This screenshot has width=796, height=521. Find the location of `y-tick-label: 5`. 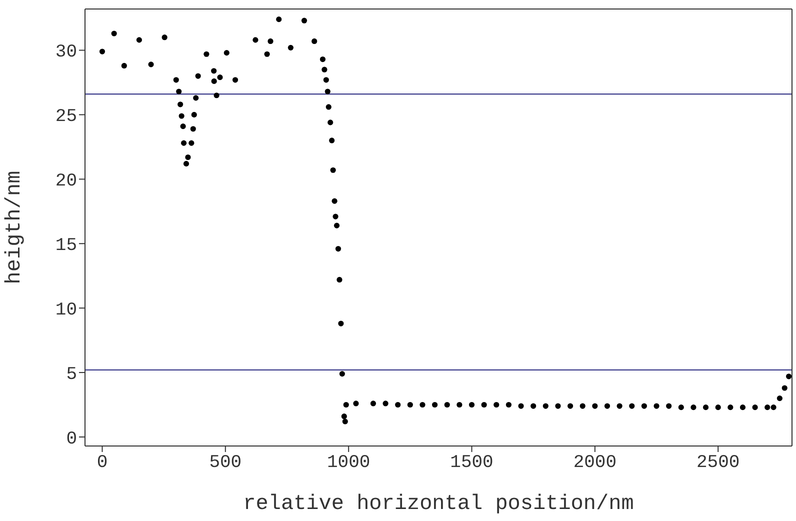

y-tick-label: 5 is located at coordinates (71, 374).